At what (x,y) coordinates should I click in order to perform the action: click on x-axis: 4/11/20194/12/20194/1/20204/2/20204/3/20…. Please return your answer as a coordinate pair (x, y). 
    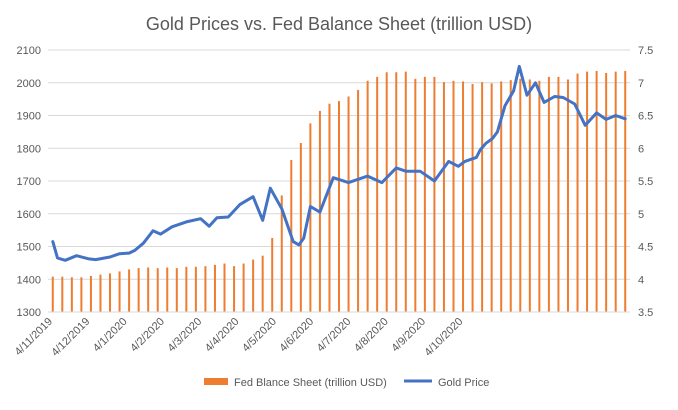
    Looking at the image, I should click on (321, 335).